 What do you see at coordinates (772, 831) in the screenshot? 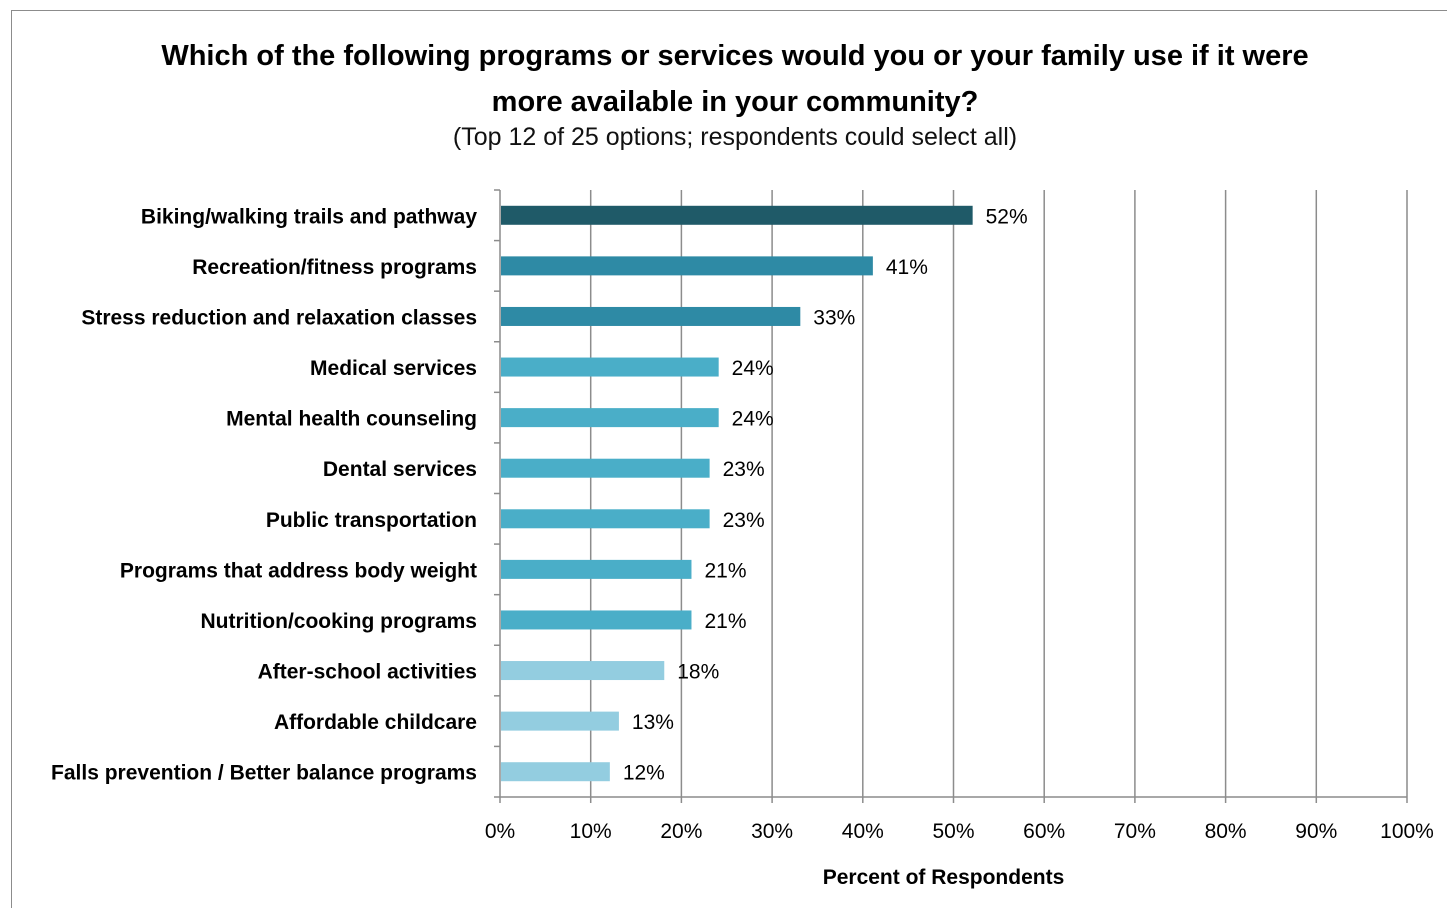
I see `x-tick-label: 30%` at bounding box center [772, 831].